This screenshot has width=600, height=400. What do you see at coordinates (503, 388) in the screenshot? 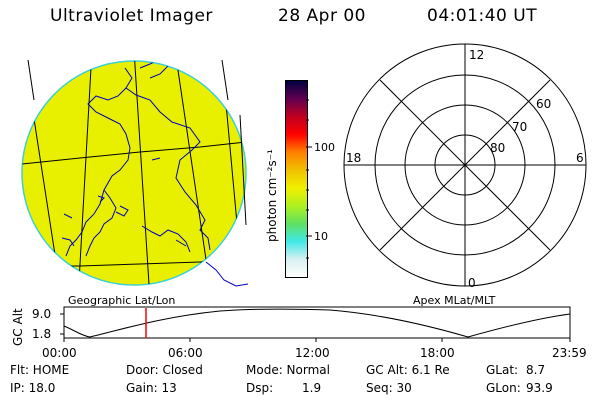
I see `status-glon-label: GLon:` at bounding box center [503, 388].